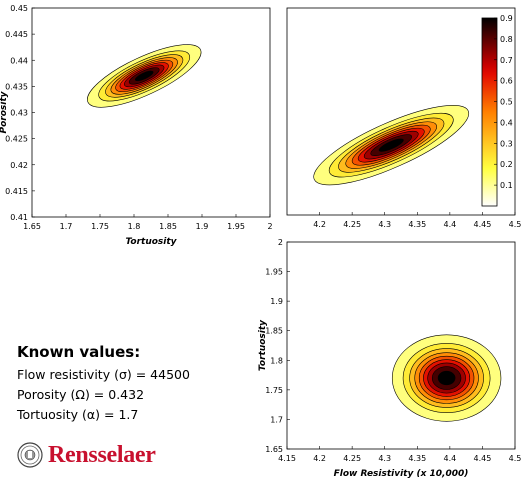 The height and width of the screenshot is (479, 526). What do you see at coordinates (401, 474) in the screenshot?
I see `x-axis-label: Flow Resistivity (x 10,000)` at bounding box center [401, 474].